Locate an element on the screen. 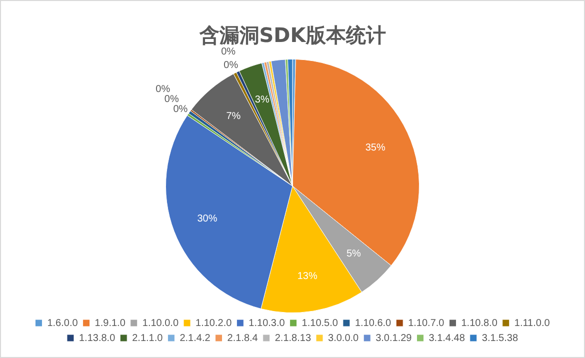  legend-label: 2.1.1.0 is located at coordinates (148, 338).